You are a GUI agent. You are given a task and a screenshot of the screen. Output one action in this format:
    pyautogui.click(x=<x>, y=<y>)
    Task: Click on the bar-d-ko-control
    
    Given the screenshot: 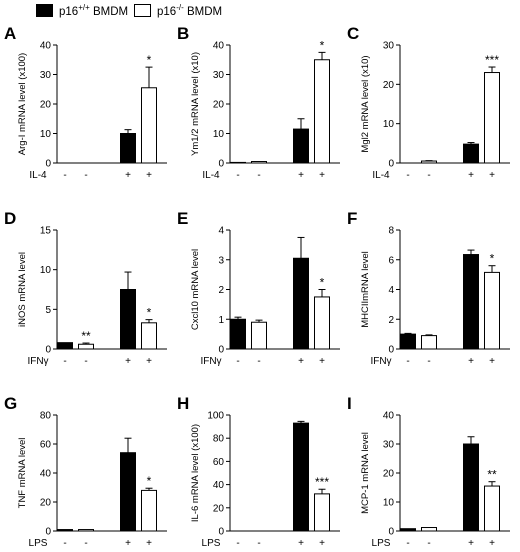 What is the action you would take?
    pyautogui.click(x=86, y=346)
    